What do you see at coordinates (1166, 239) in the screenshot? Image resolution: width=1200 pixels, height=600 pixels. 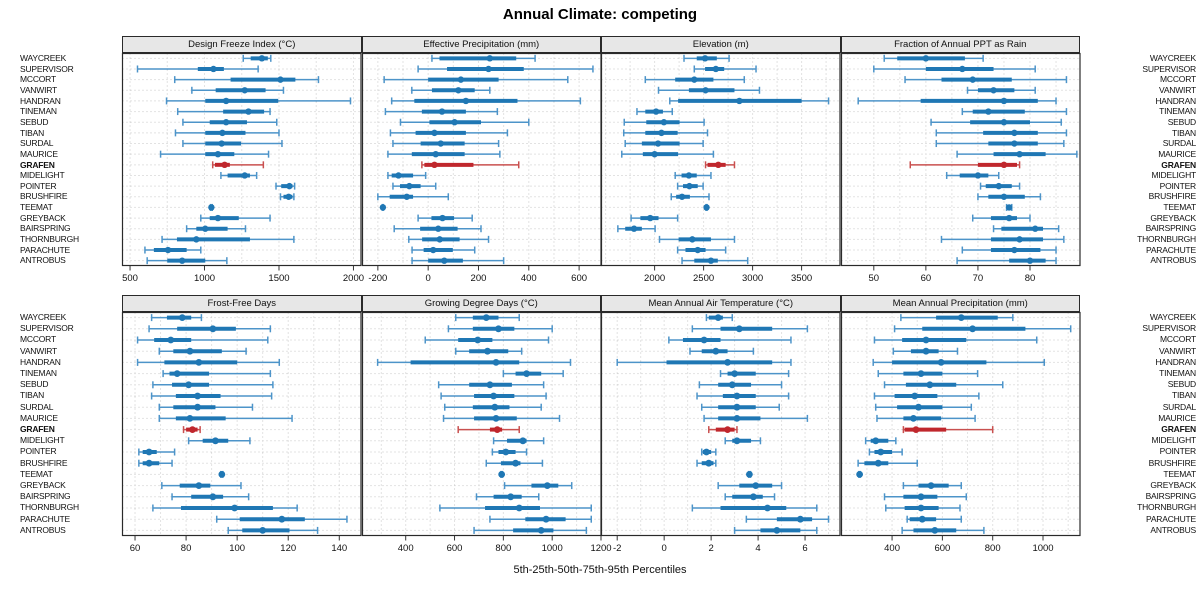 I see `site-label-right: THORNBURGH` at bounding box center [1166, 239].